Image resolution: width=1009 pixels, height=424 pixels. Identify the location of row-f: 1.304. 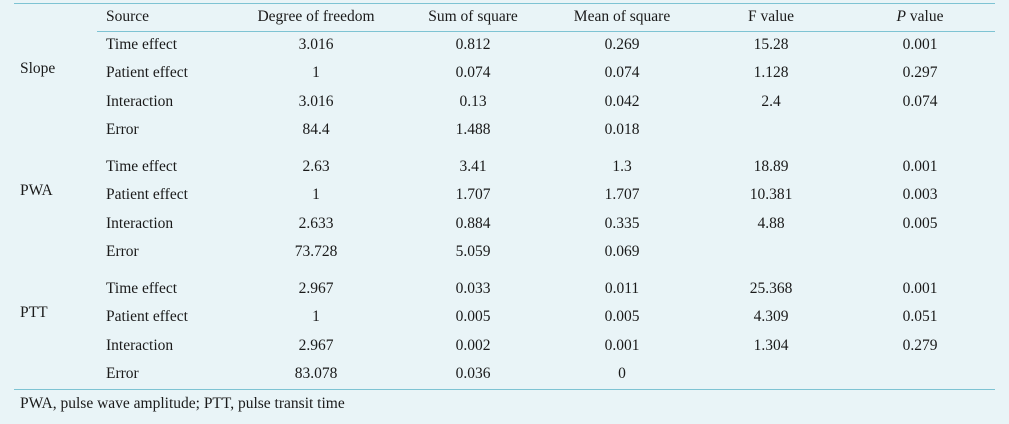
(771, 345).